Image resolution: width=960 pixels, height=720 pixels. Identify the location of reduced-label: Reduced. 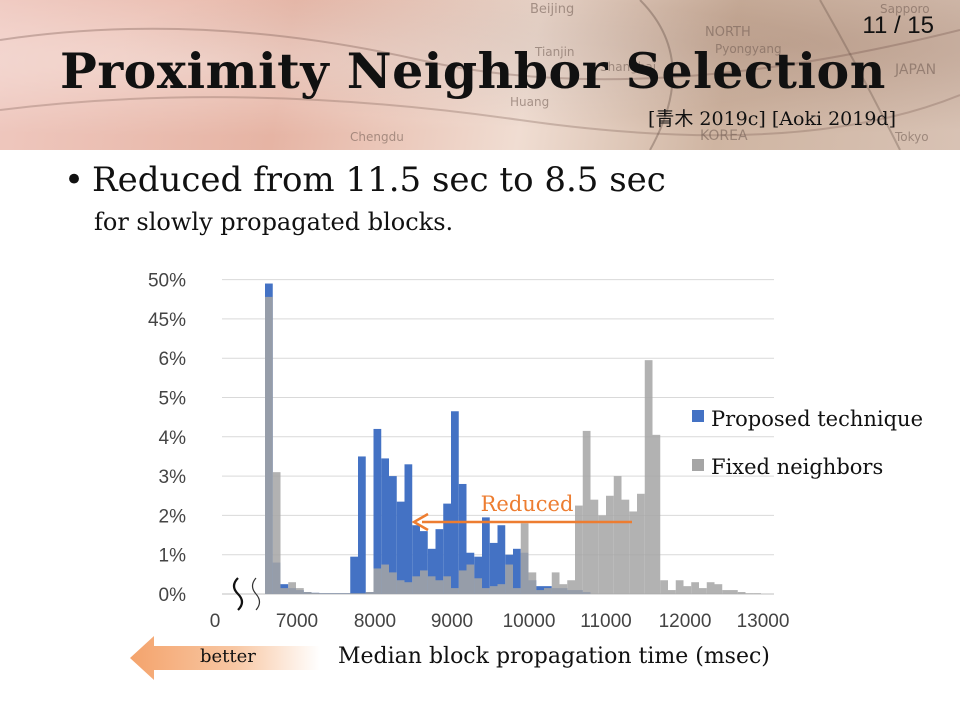
(527, 504).